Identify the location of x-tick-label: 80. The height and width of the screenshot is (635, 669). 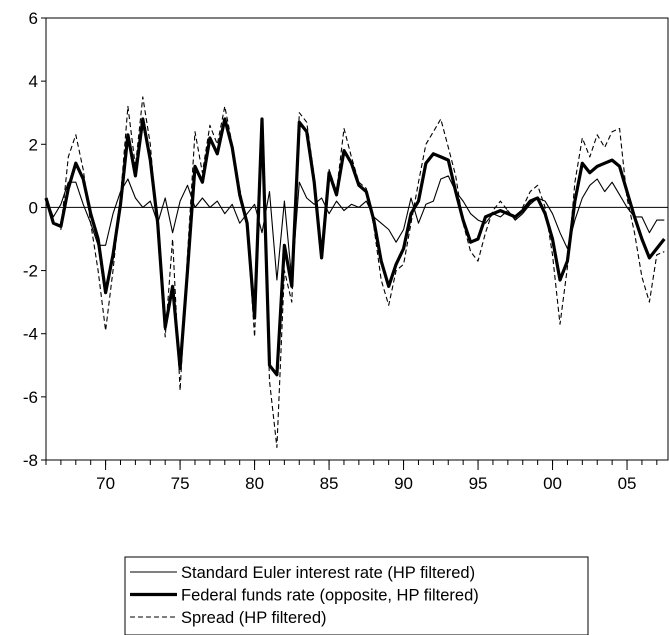
(254, 483).